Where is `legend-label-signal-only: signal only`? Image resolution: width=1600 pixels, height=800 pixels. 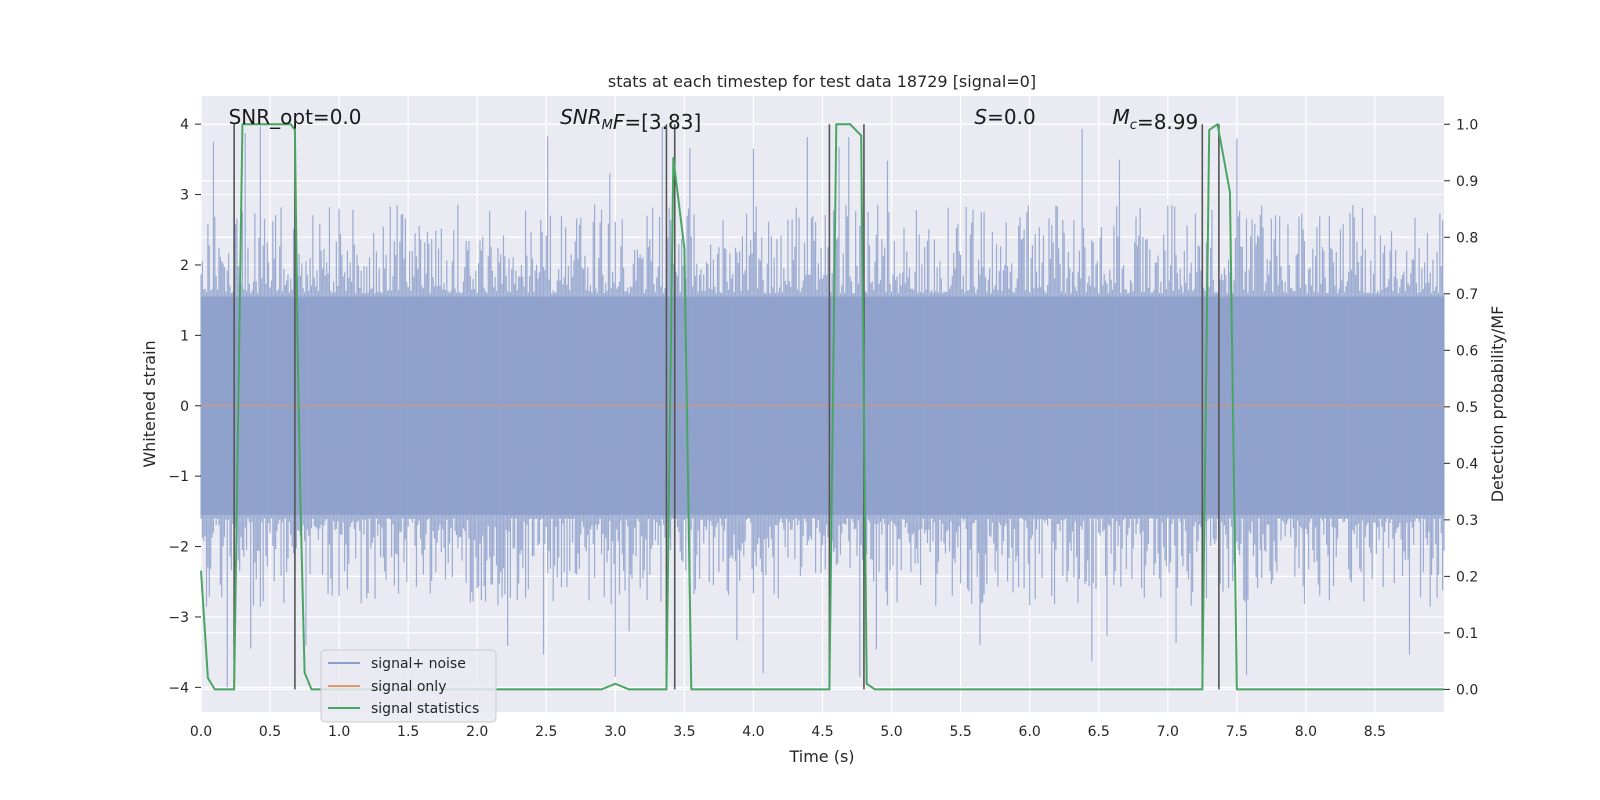 legend-label-signal-only: signal only is located at coordinates (408, 687).